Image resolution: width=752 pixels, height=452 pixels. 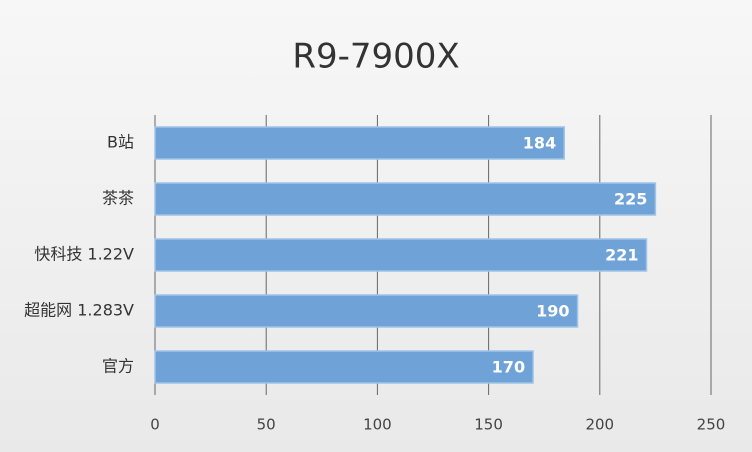 What do you see at coordinates (79, 310) in the screenshot?
I see `y-tick-label: 超能网 1.283V` at bounding box center [79, 310].